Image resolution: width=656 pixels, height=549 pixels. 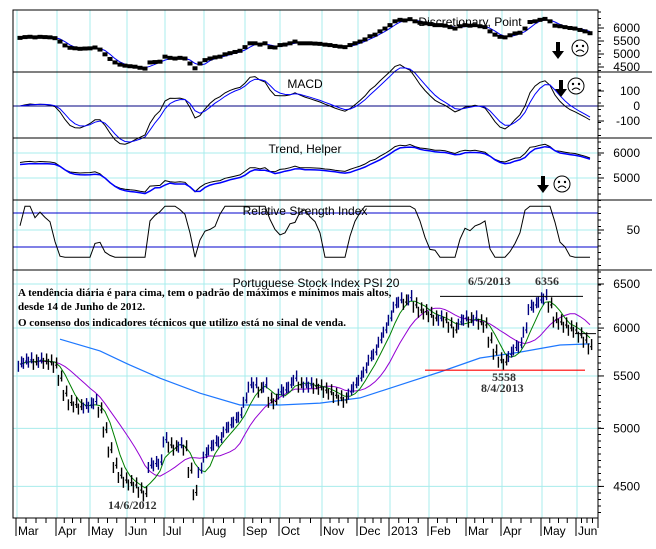 I want to click on discretionary-title: Discretionary, Point, so click(x=470, y=22).